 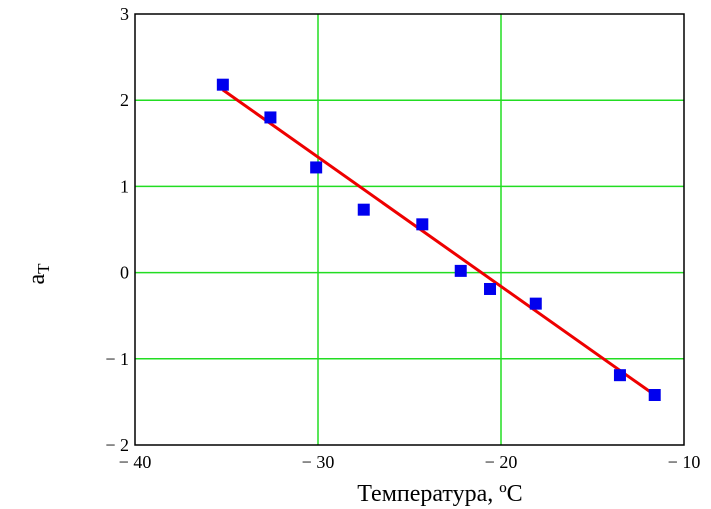 I want to click on svg-text: aT, so click(x=38, y=274).